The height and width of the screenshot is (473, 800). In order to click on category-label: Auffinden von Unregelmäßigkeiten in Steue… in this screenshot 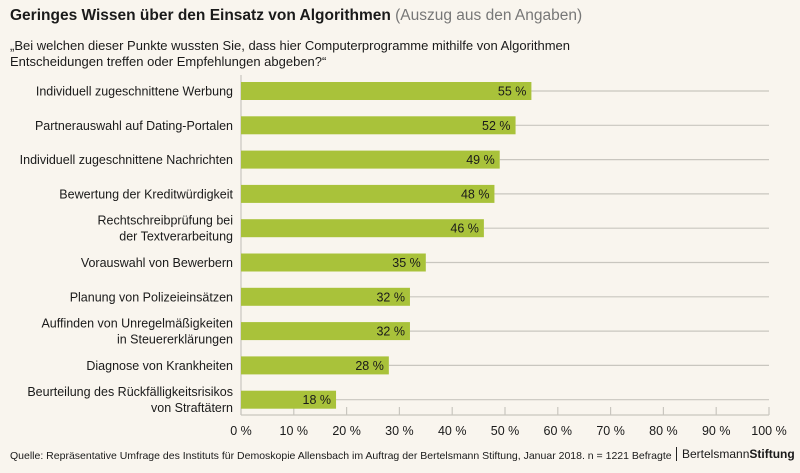, I will do `click(137, 332)`.